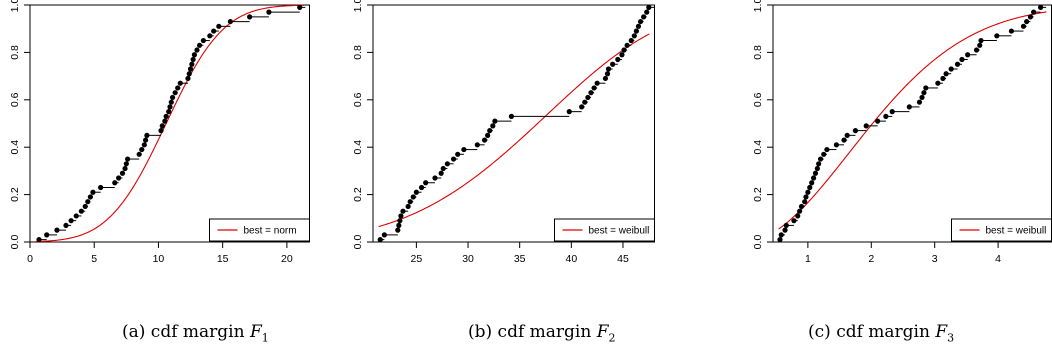 This screenshot has width=1052, height=360. I want to click on x-tick-label: 30, so click(468, 259).